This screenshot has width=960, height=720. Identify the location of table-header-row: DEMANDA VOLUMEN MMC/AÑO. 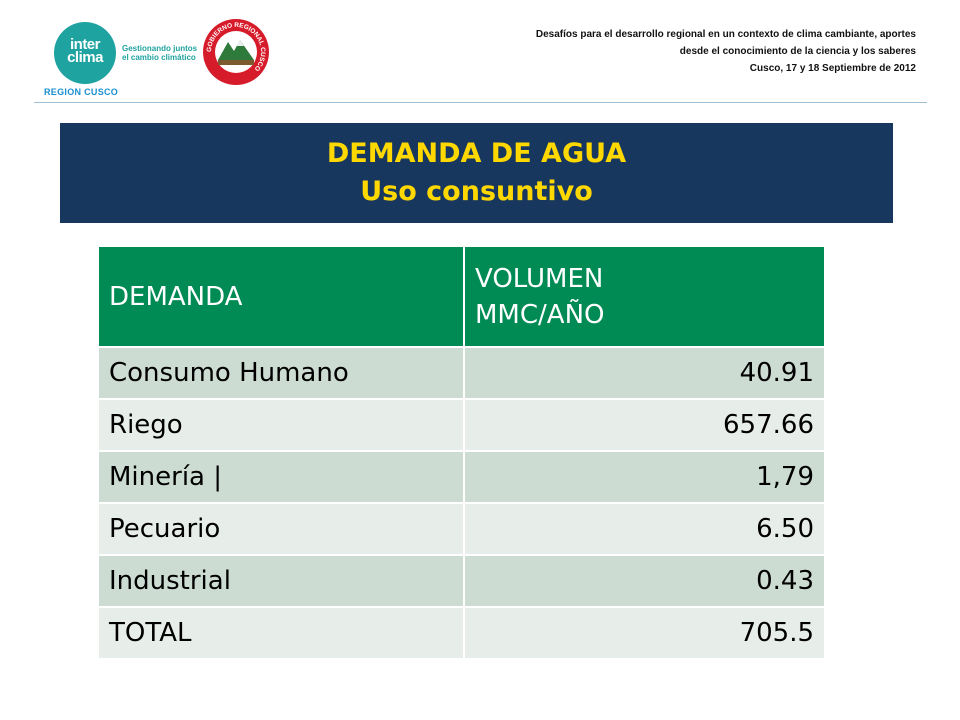
(461, 296).